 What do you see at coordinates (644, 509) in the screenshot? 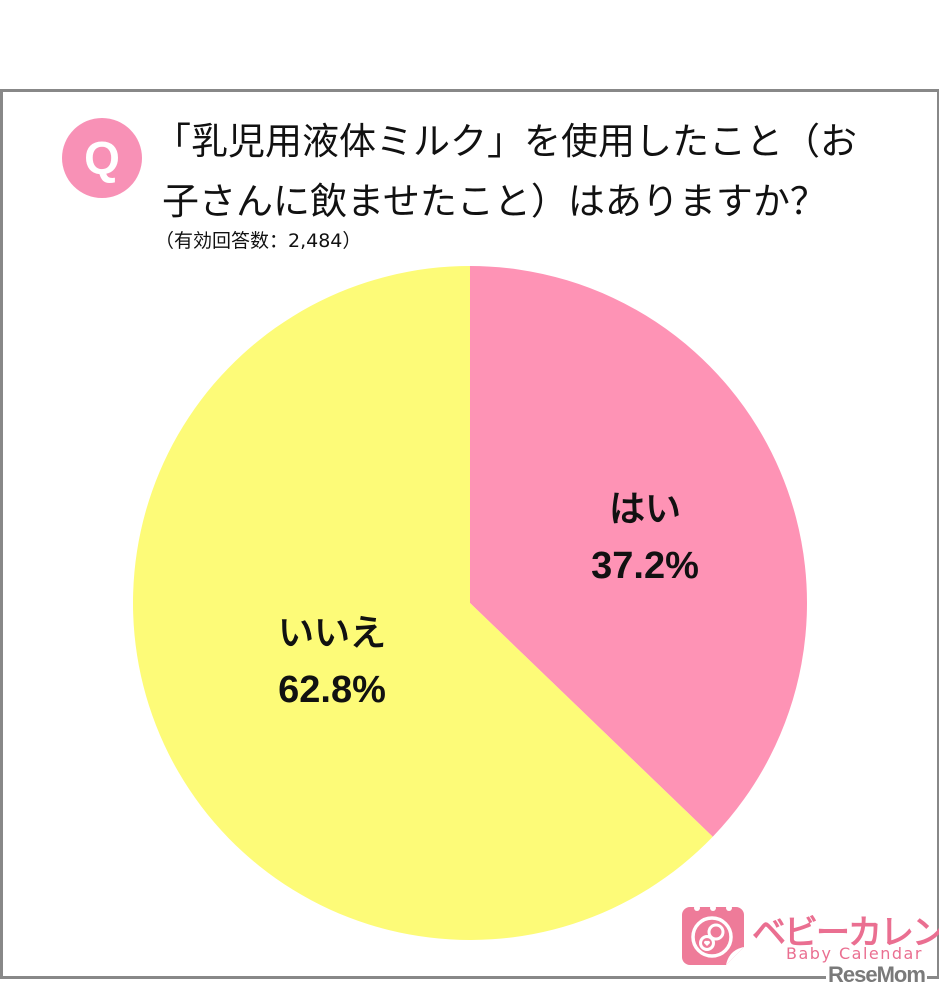
I see `slice-category: はい` at bounding box center [644, 509].